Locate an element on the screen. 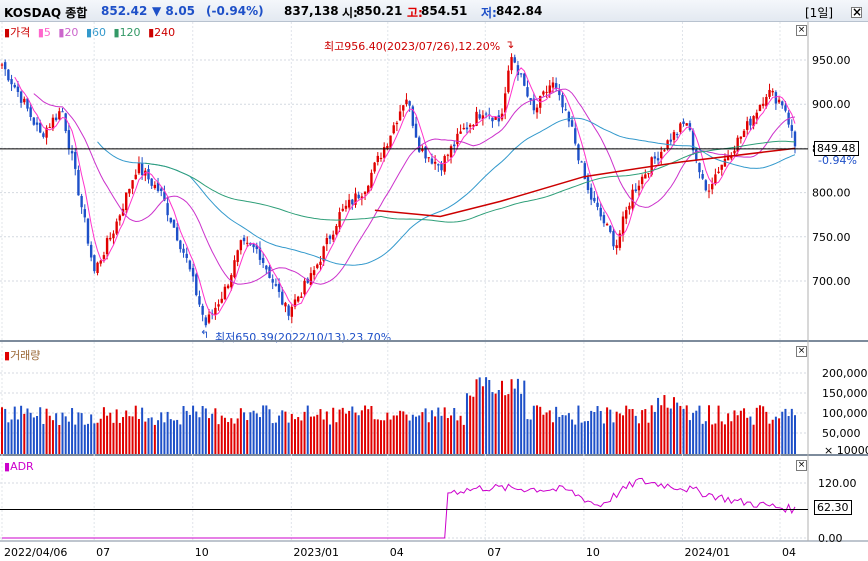  open-value: 850.21 is located at coordinates (379, 11).